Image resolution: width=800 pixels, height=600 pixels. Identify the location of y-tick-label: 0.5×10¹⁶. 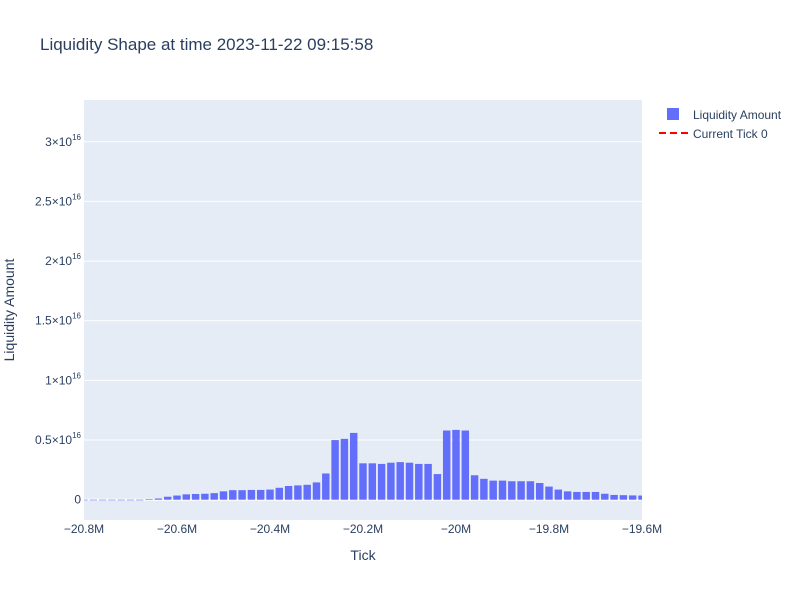
(58, 439).